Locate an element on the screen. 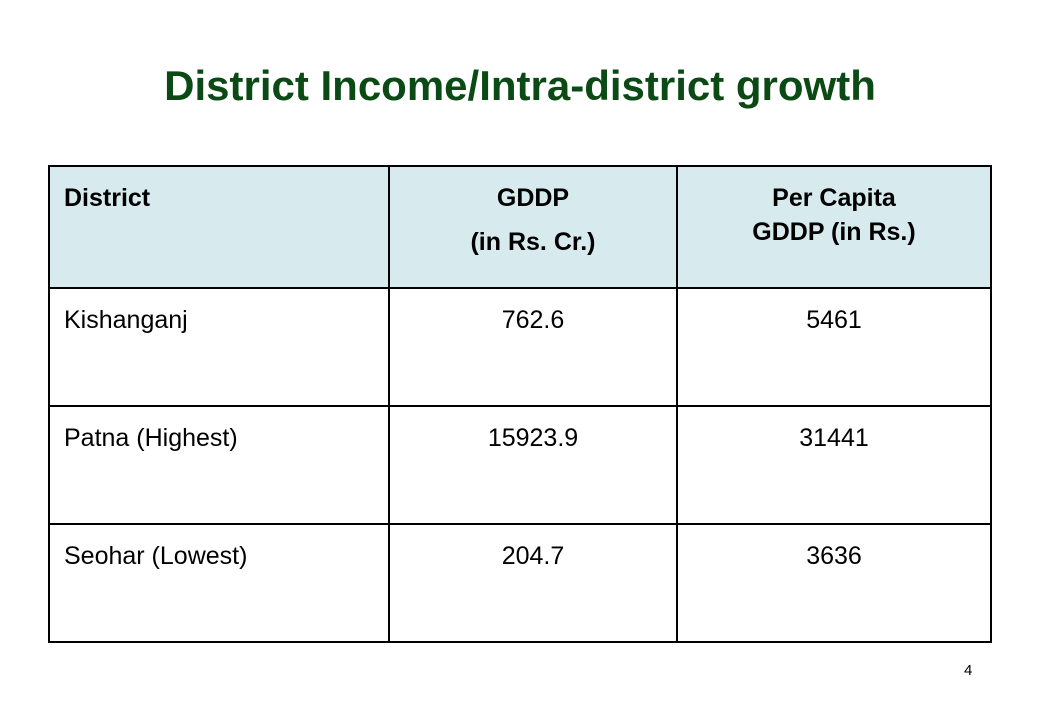 This screenshot has width=1040, height=720. per-capita-value: 31441 is located at coordinates (834, 438).